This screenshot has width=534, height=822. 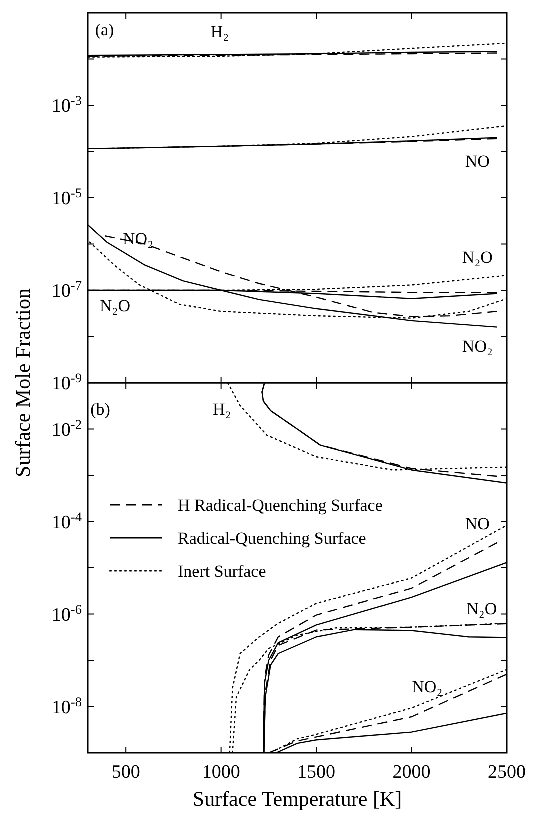 What do you see at coordinates (272, 538) in the screenshot?
I see `legend-label: Radical-Quenching Surface` at bounding box center [272, 538].